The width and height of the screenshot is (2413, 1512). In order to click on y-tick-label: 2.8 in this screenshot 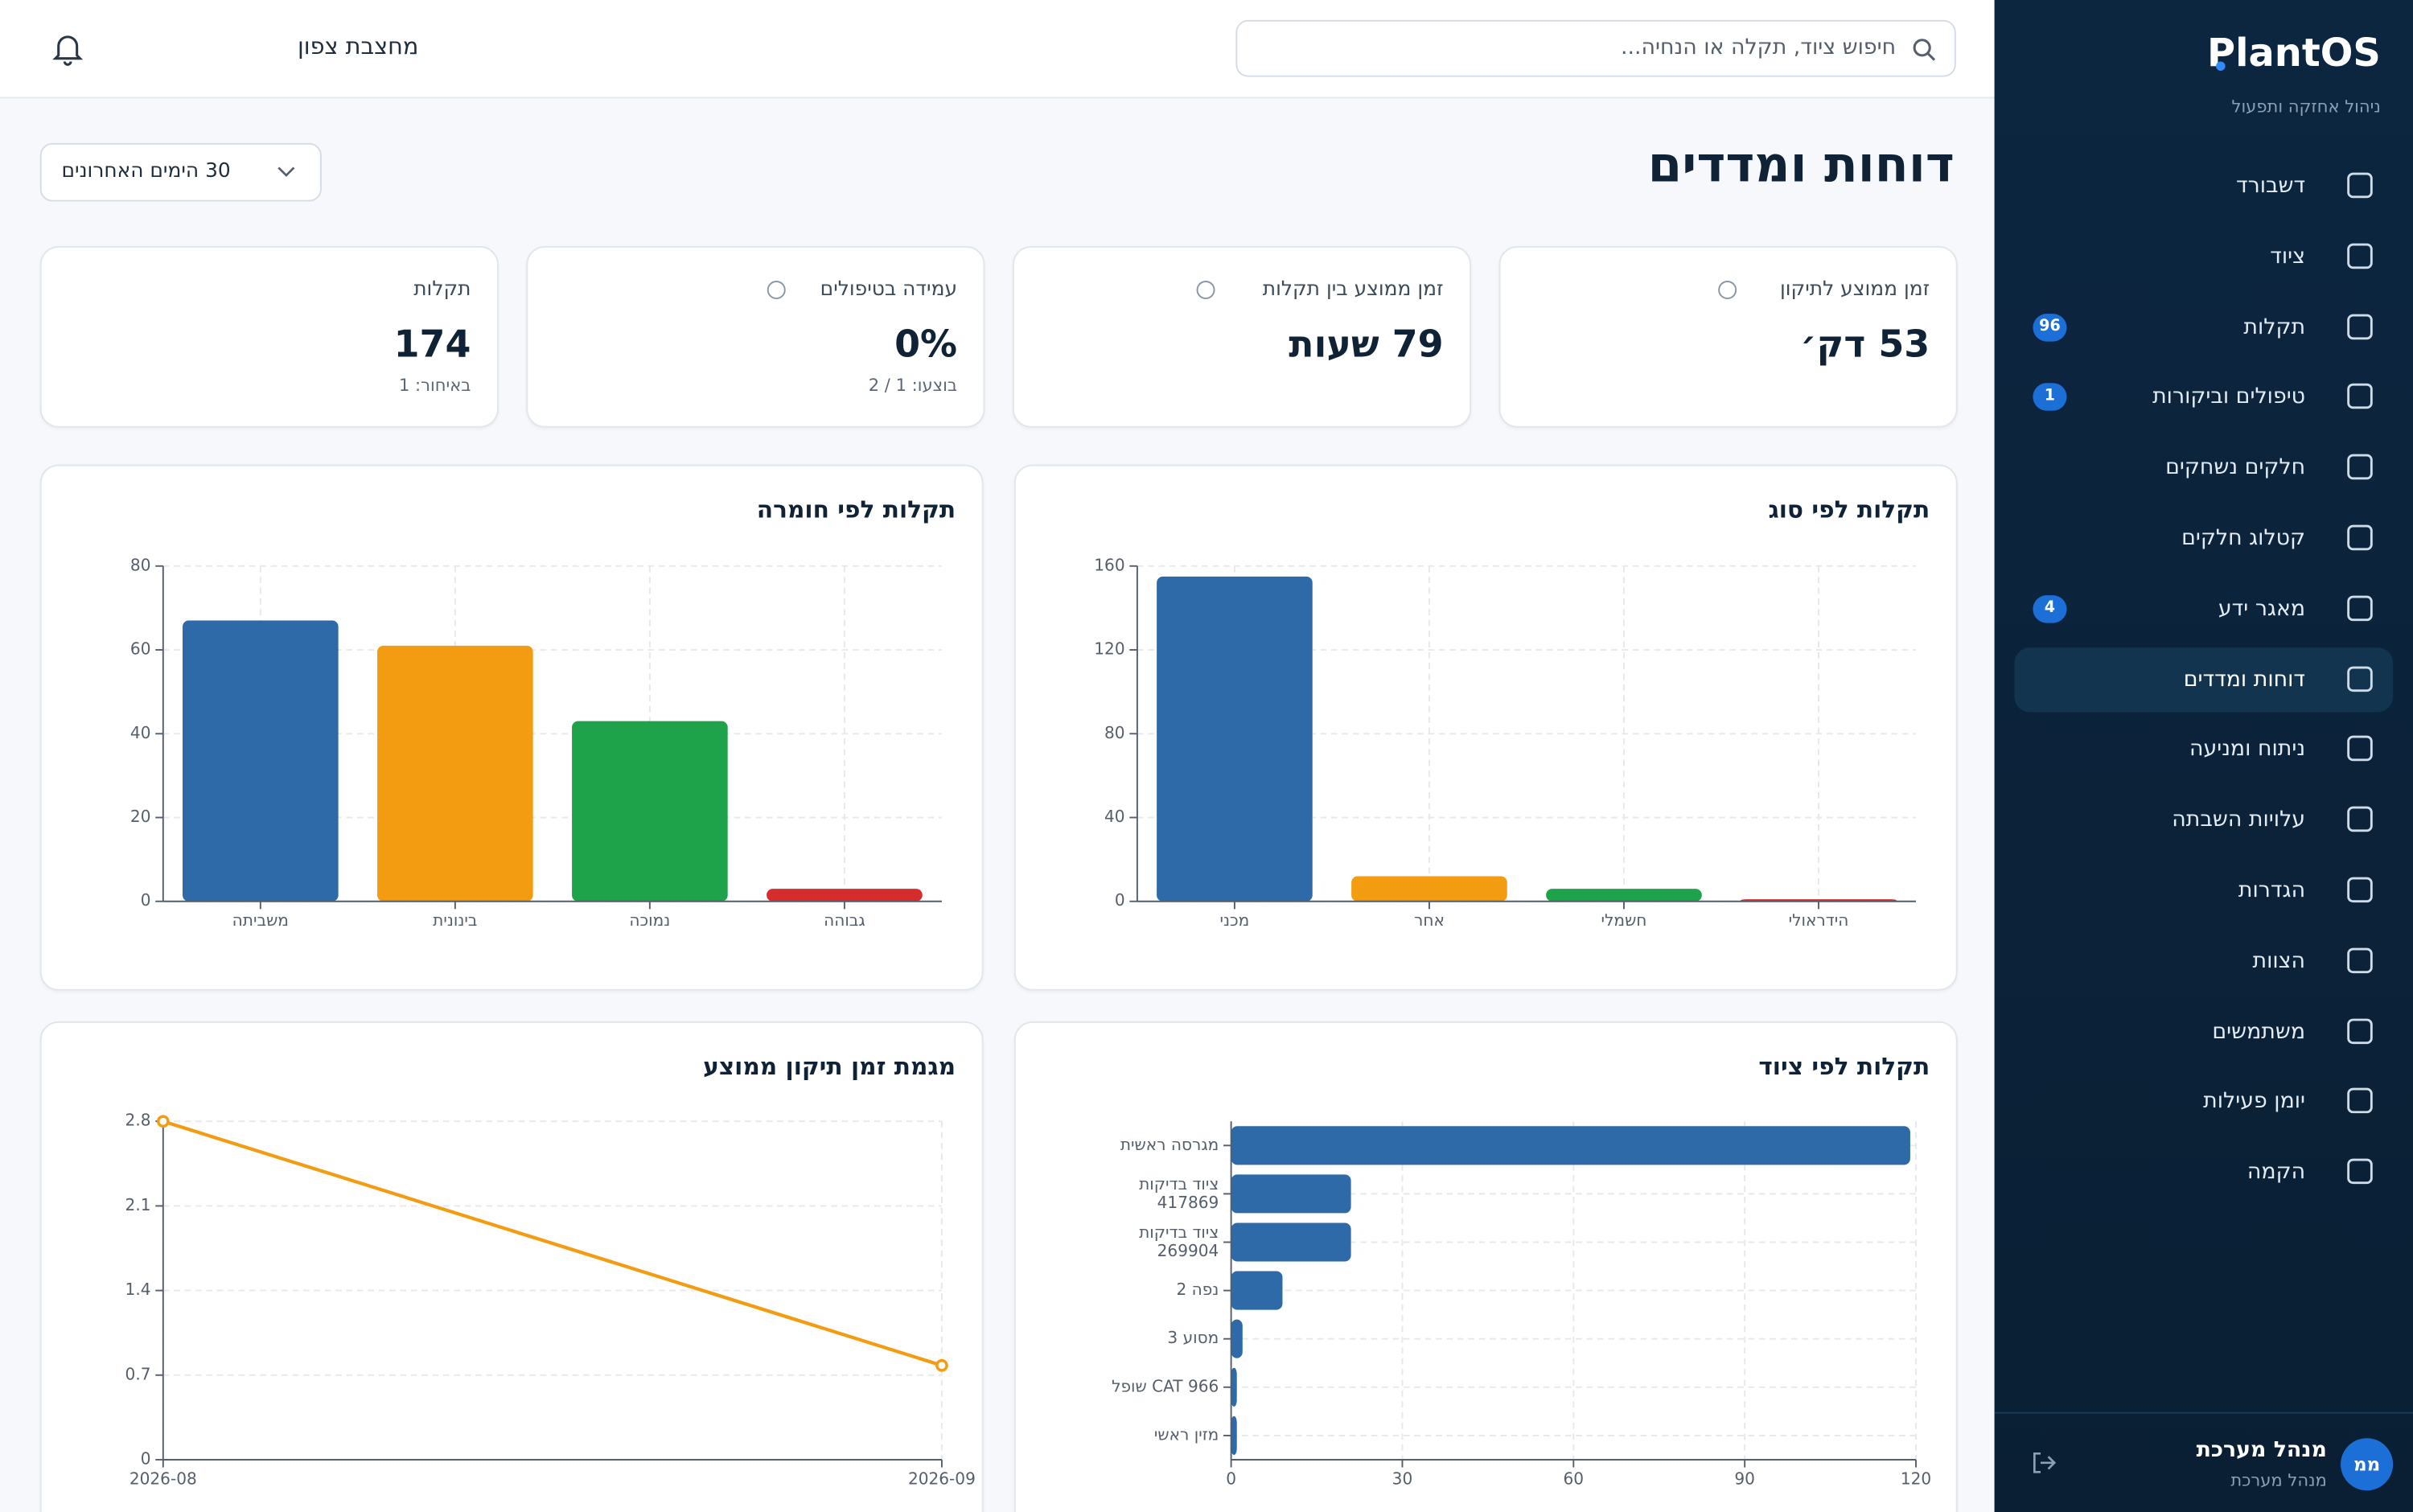, I will do `click(138, 1121)`.